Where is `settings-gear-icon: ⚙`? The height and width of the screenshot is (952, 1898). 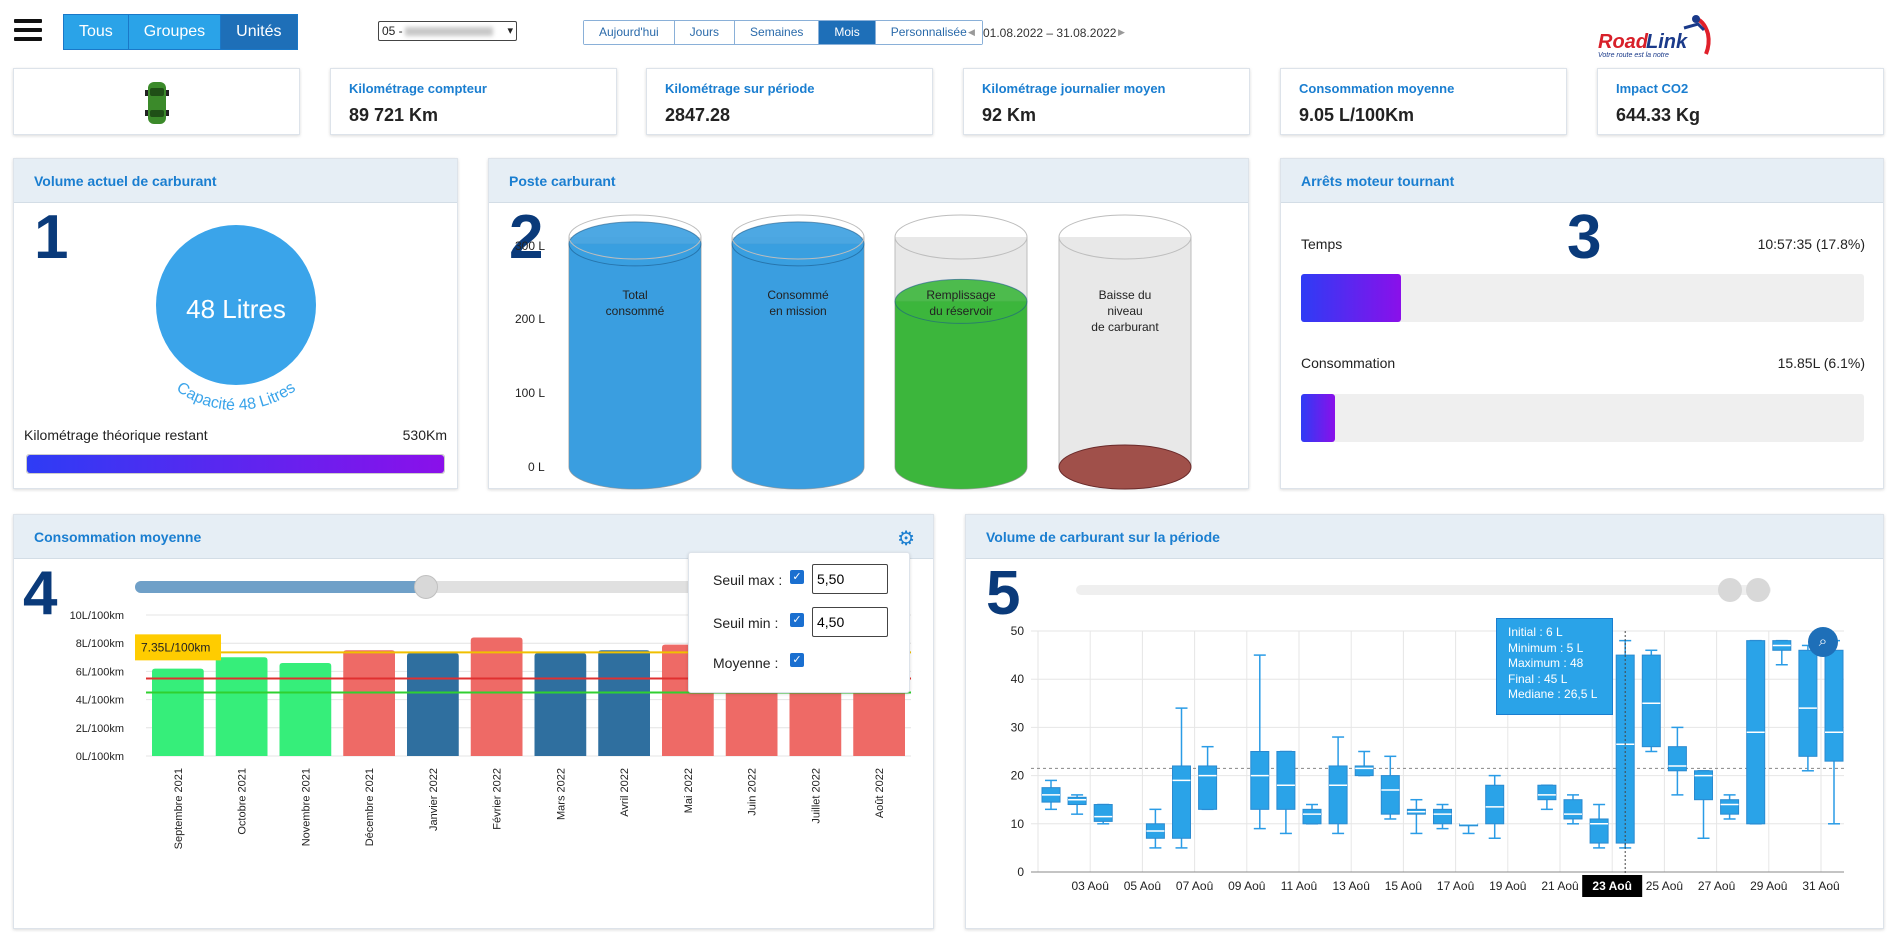 settings-gear-icon: ⚙ is located at coordinates (906, 539).